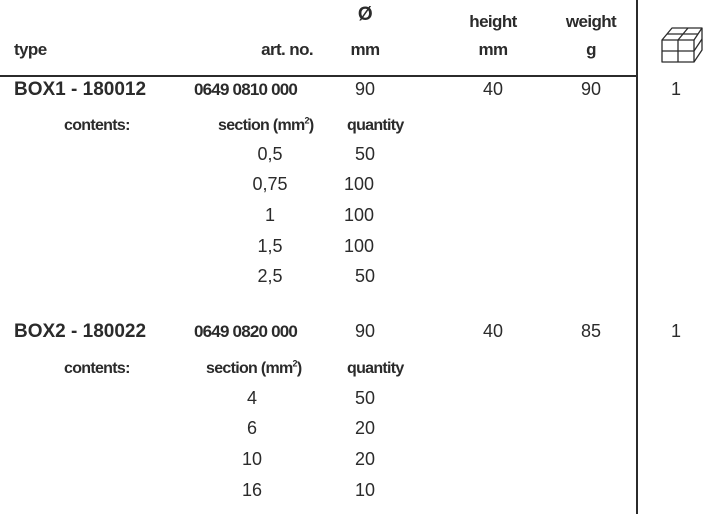 This screenshot has width=712, height=514. What do you see at coordinates (80, 89) in the screenshot?
I see `box-type: BOX1 - 180012` at bounding box center [80, 89].